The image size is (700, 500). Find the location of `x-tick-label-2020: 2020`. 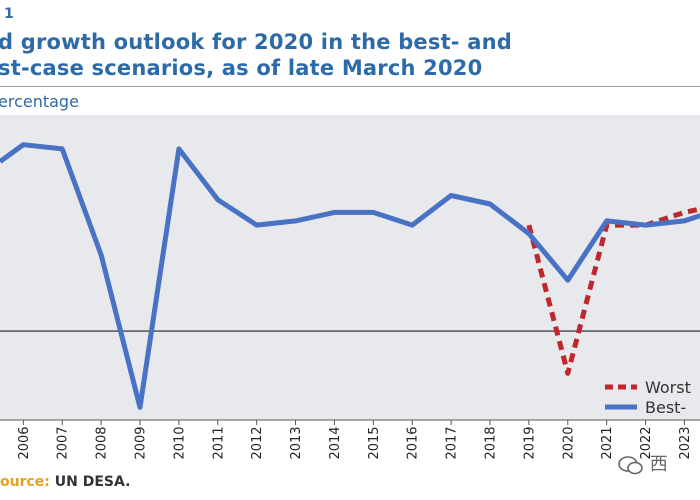

x-tick-label-2020: 2020 is located at coordinates (568, 442).